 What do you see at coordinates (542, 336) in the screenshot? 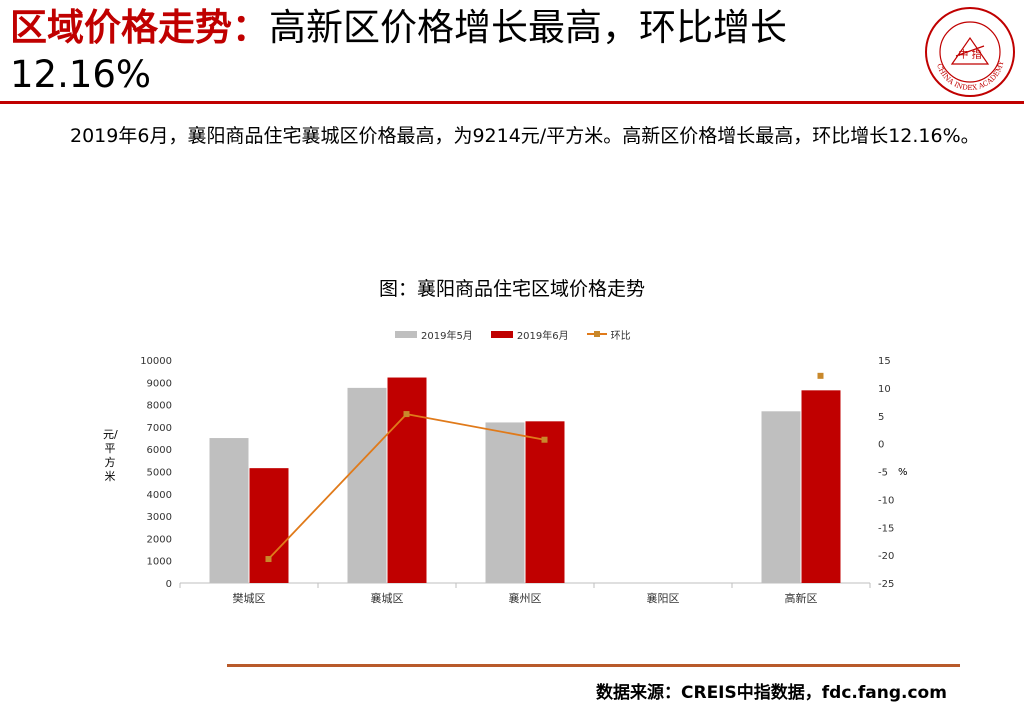
I see `legend-label-june: 2019年6月` at bounding box center [542, 336].